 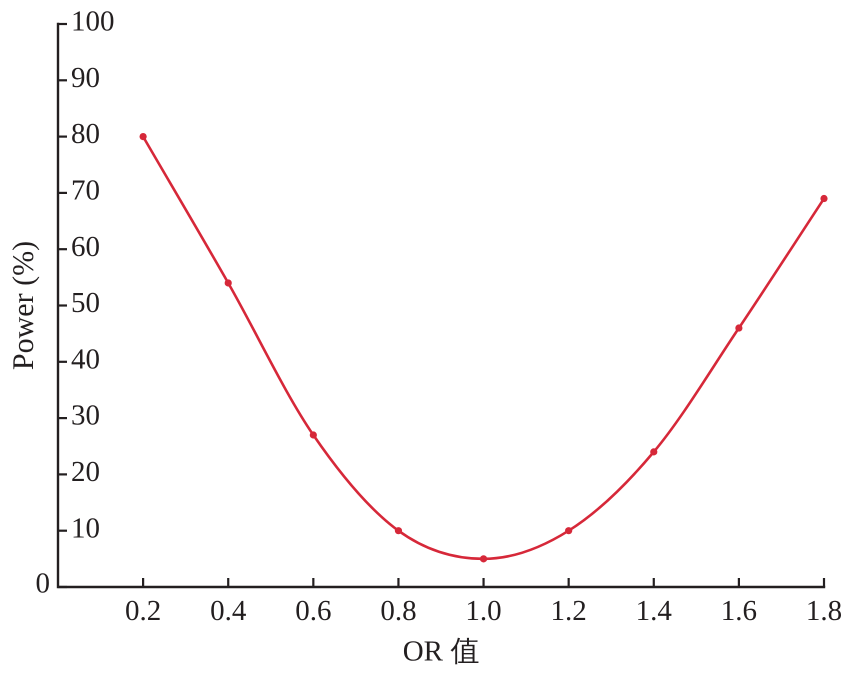 I want to click on y-tick-label: 20, so click(x=85, y=472).